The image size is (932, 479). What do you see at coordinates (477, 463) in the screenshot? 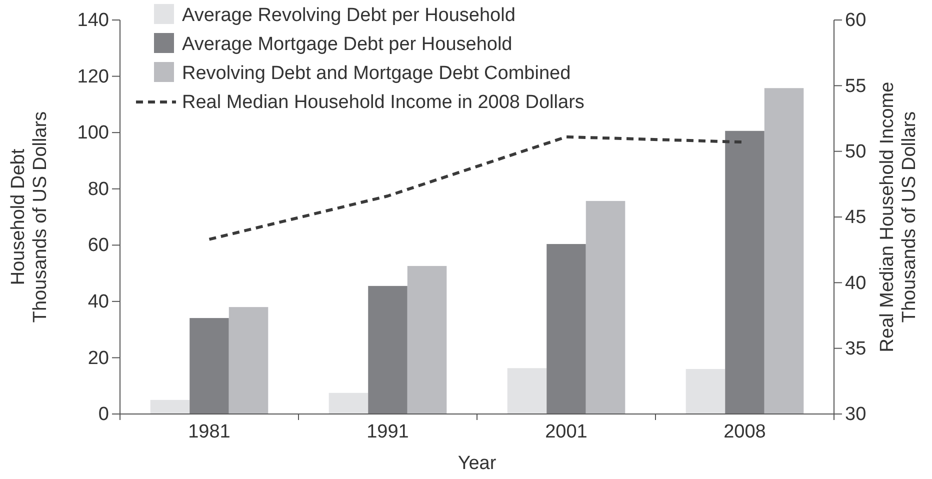
I see `x-axis-title: Year` at bounding box center [477, 463].